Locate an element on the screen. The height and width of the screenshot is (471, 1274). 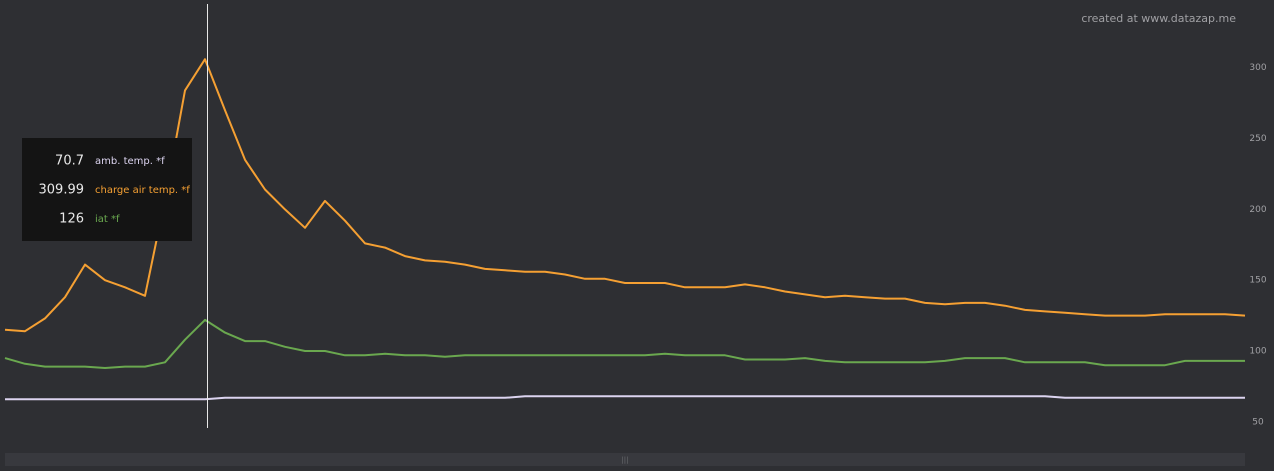
tooltip-series-name: charge air temp. *f is located at coordinates (142, 190).